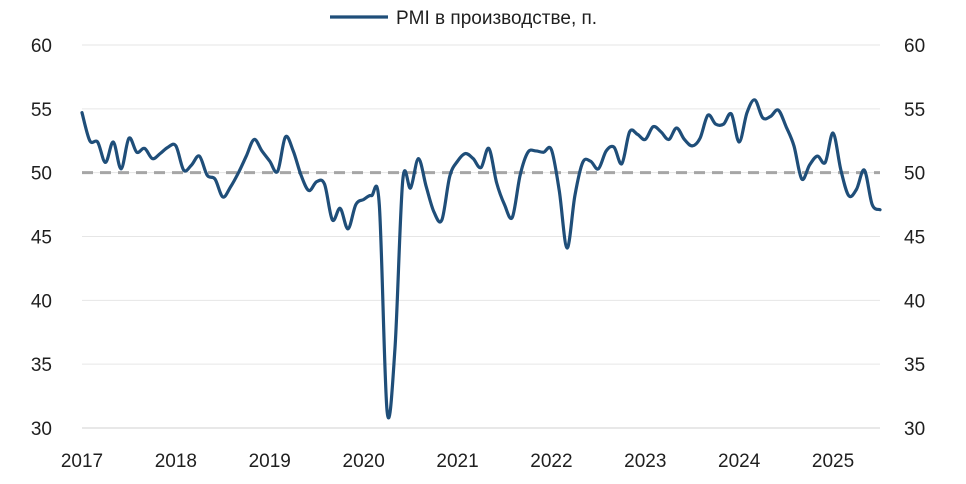 The width and height of the screenshot is (966, 484). What do you see at coordinates (82, 461) in the screenshot?
I see `x-tick-2017: 2017` at bounding box center [82, 461].